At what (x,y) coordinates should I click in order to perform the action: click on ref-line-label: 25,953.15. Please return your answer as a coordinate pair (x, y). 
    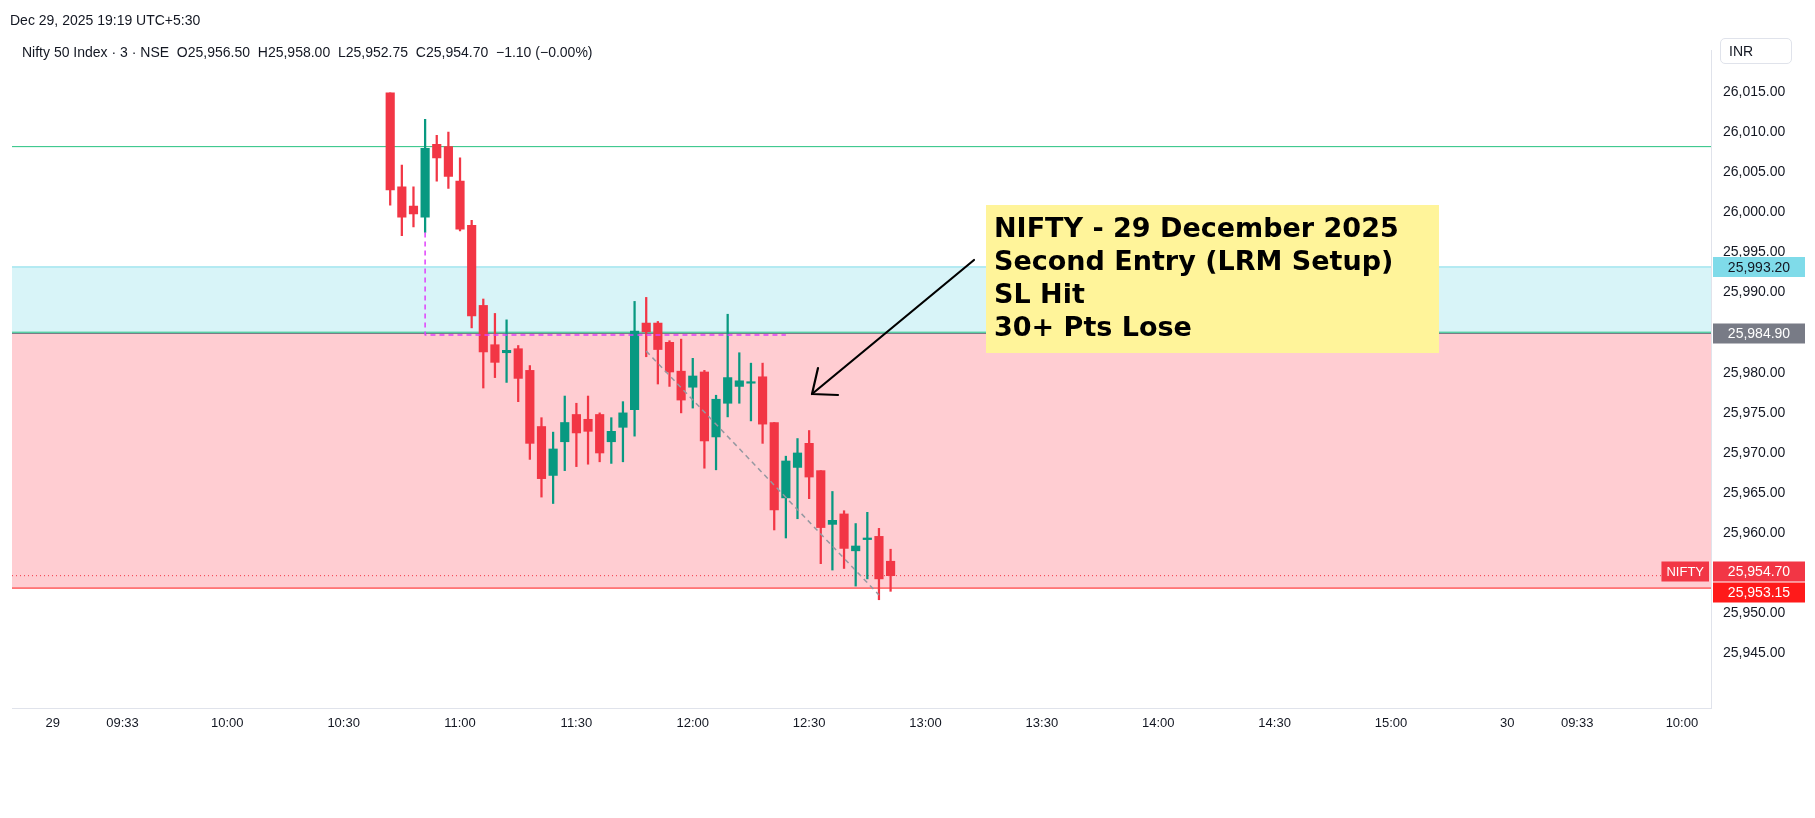
    Looking at the image, I should click on (1759, 592).